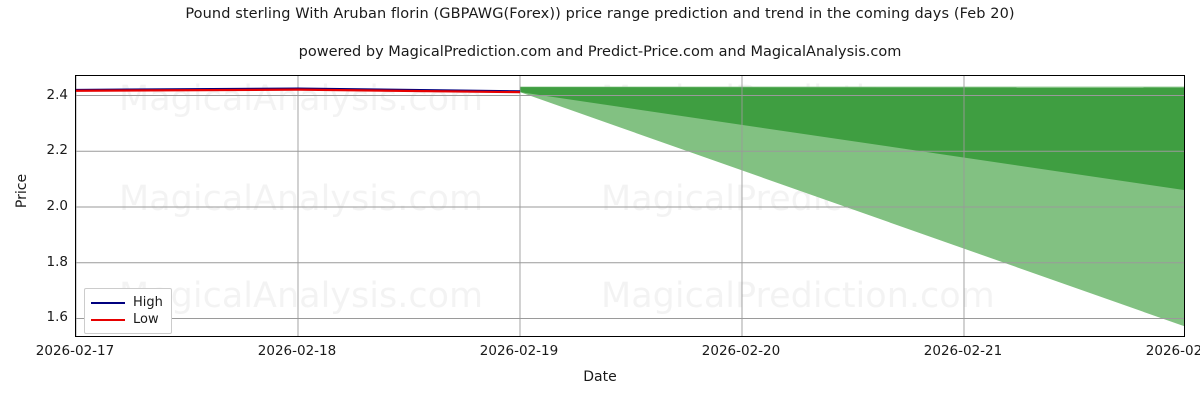 Image resolution: width=1200 pixels, height=400 pixels. I want to click on series-line-low, so click(298, 91).